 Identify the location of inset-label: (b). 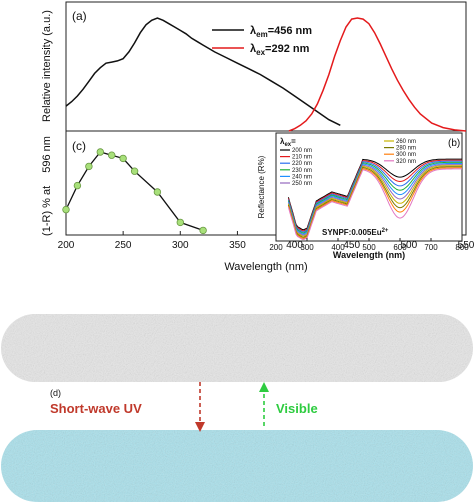
(454, 143).